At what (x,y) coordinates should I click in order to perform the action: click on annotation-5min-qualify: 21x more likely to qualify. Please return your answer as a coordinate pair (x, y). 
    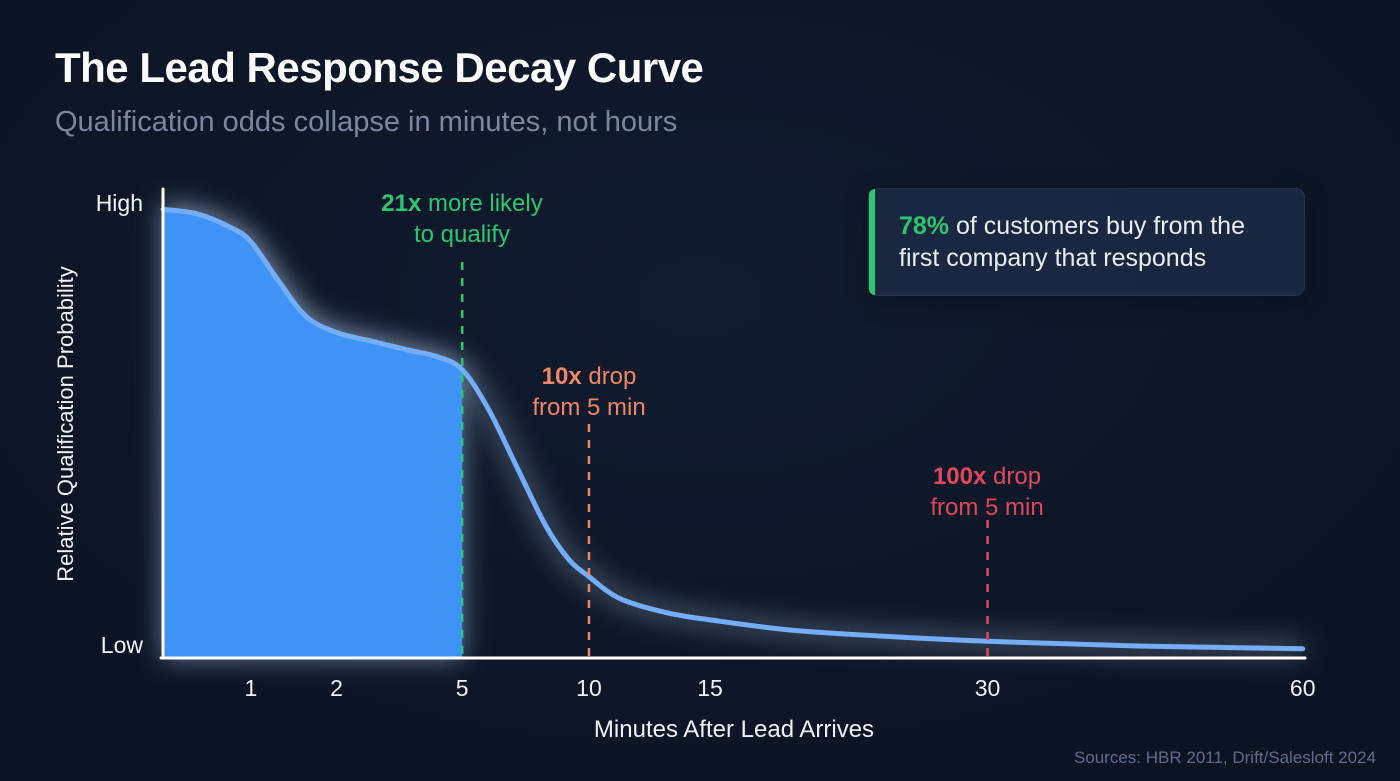
    Looking at the image, I should click on (462, 219).